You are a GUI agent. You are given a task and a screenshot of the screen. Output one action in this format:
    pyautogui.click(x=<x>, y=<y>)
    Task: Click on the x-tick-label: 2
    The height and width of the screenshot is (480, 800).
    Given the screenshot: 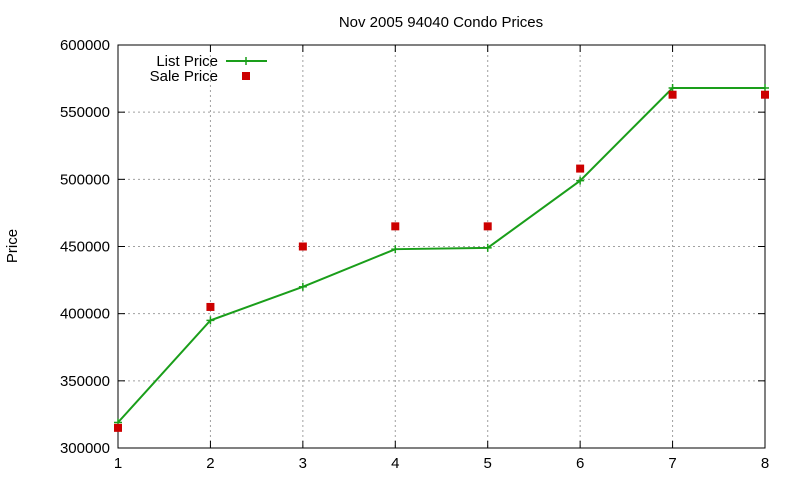 What is the action you would take?
    pyautogui.click(x=210, y=463)
    